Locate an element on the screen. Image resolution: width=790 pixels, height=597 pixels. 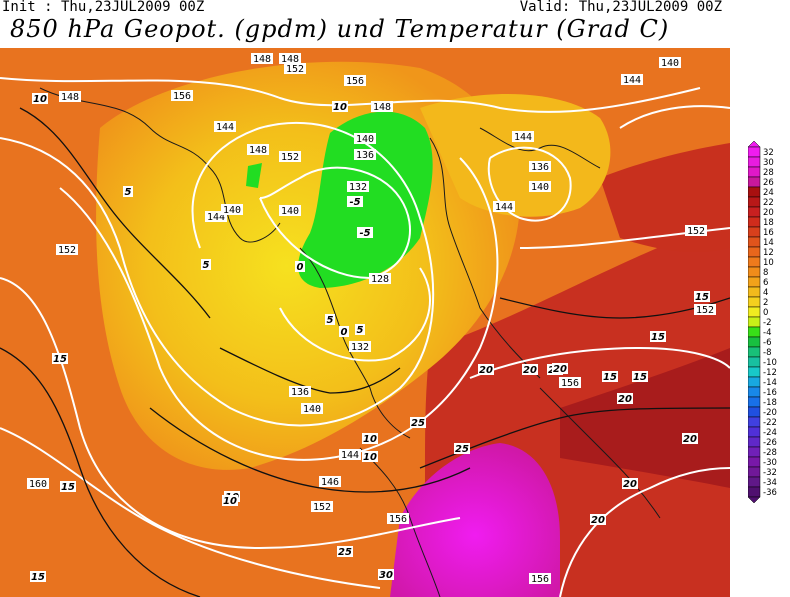
warm-zone-northeast is located at coordinates (665, 198).